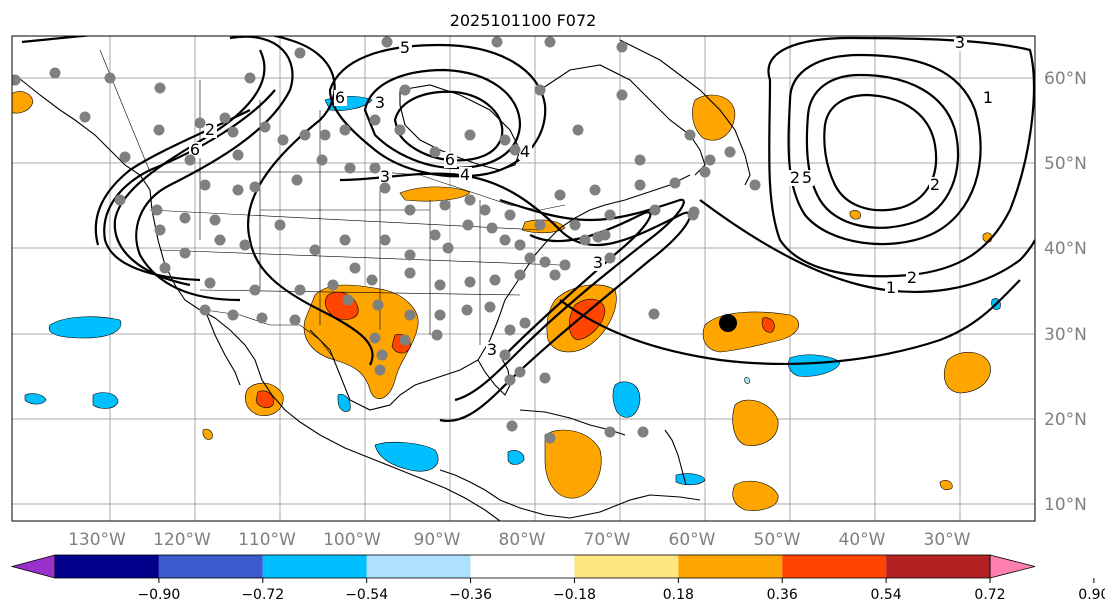  What do you see at coordinates (1065, 249) in the screenshot?
I see `latitude-label: 40°N` at bounding box center [1065, 249].